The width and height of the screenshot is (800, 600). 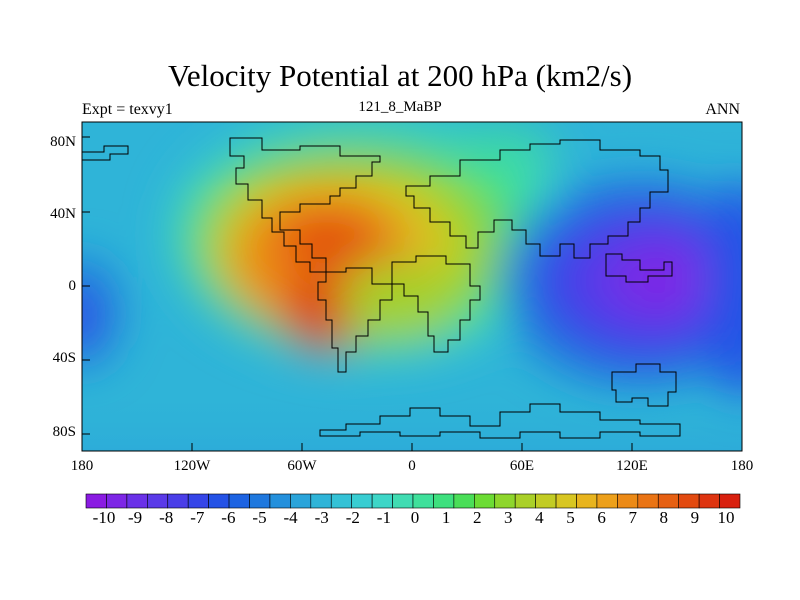 I want to click on australia-outline, so click(x=644, y=385).